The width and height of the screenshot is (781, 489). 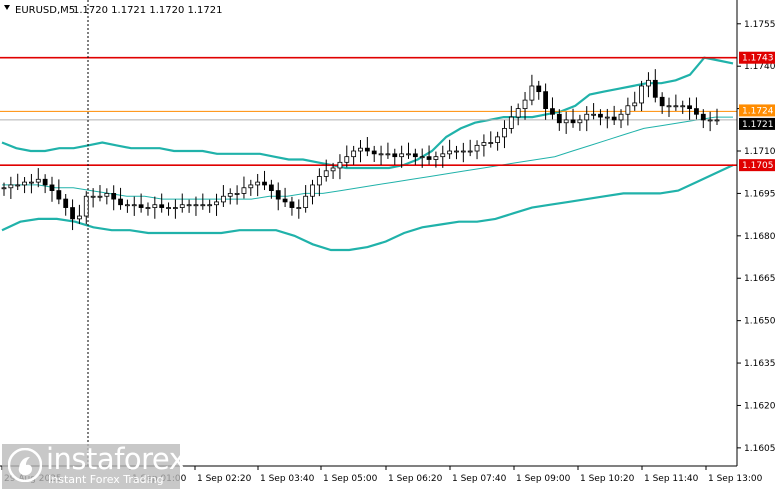 I want to click on price-labels: 1.1743 1.1705 1.1724 1.1721, so click(x=757, y=111).